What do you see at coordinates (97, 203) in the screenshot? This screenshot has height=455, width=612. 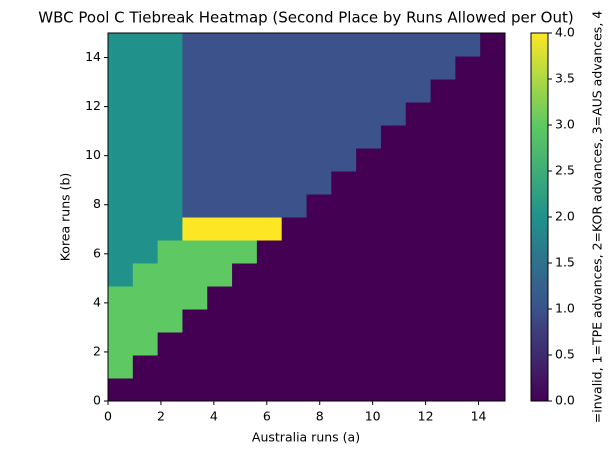 I see `y-tick-label: 8` at bounding box center [97, 203].